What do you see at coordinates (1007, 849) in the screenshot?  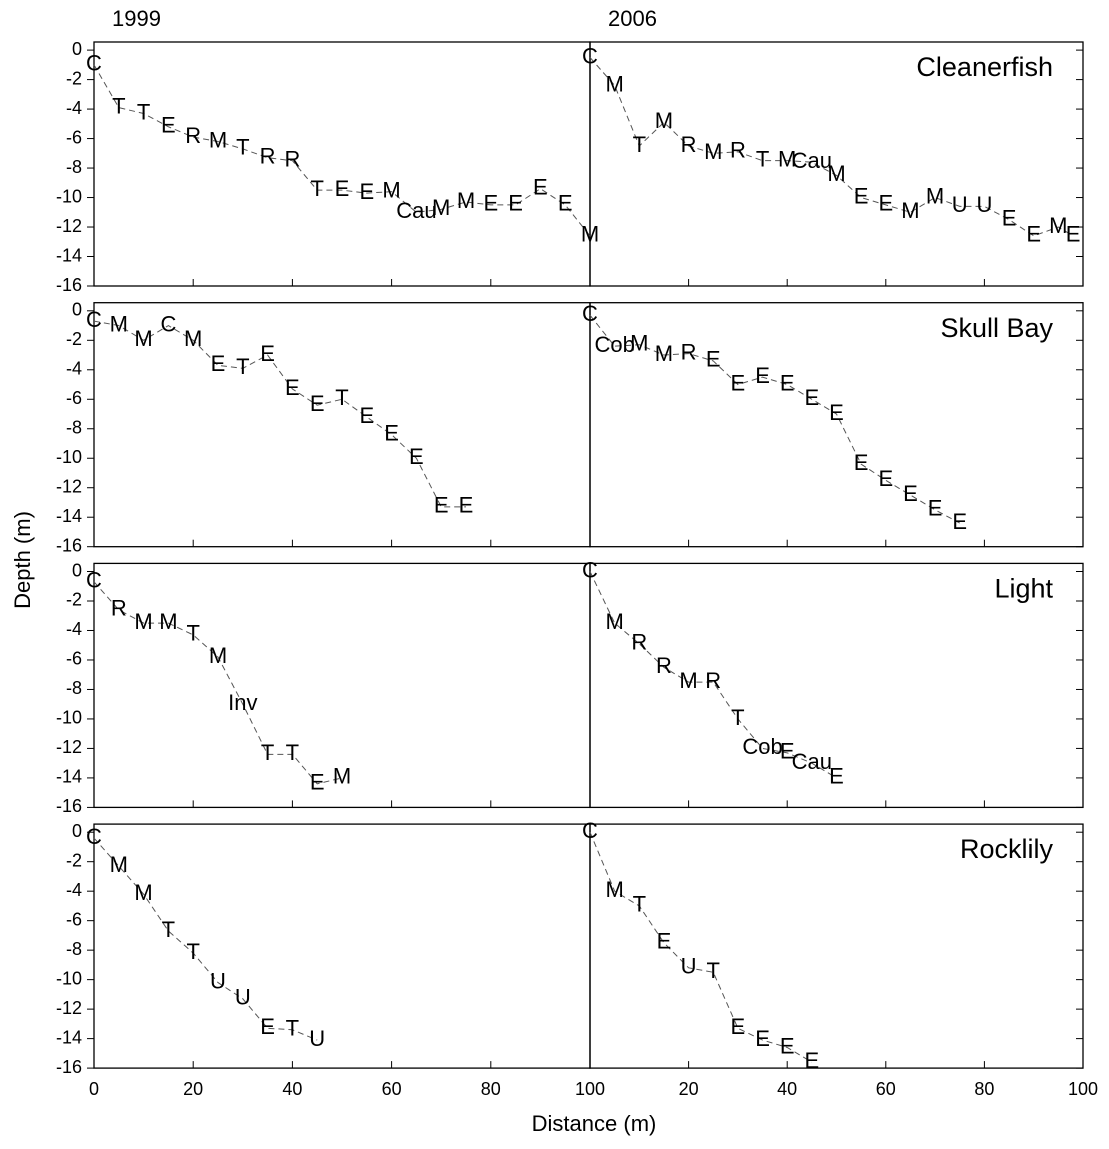 I see `site-label: Rocklily` at bounding box center [1007, 849].